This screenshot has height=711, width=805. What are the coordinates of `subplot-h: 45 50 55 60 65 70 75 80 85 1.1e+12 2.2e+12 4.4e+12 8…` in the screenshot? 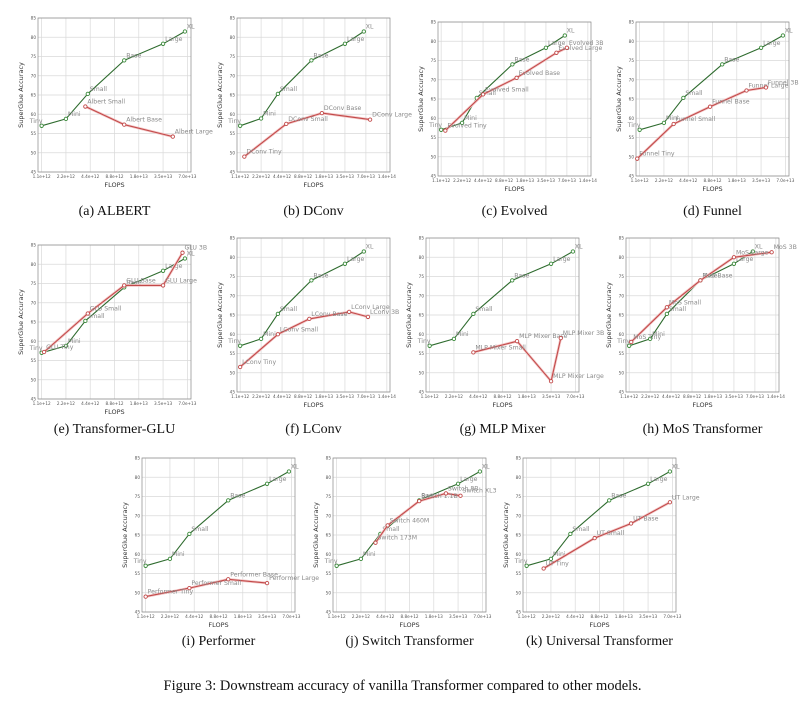 It's located at (698, 322).